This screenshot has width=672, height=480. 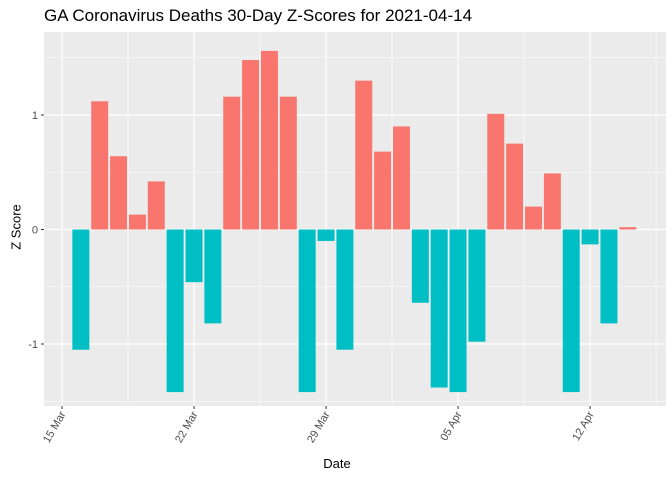 I want to click on x-tick-label: 15 Mar, so click(x=55, y=427).